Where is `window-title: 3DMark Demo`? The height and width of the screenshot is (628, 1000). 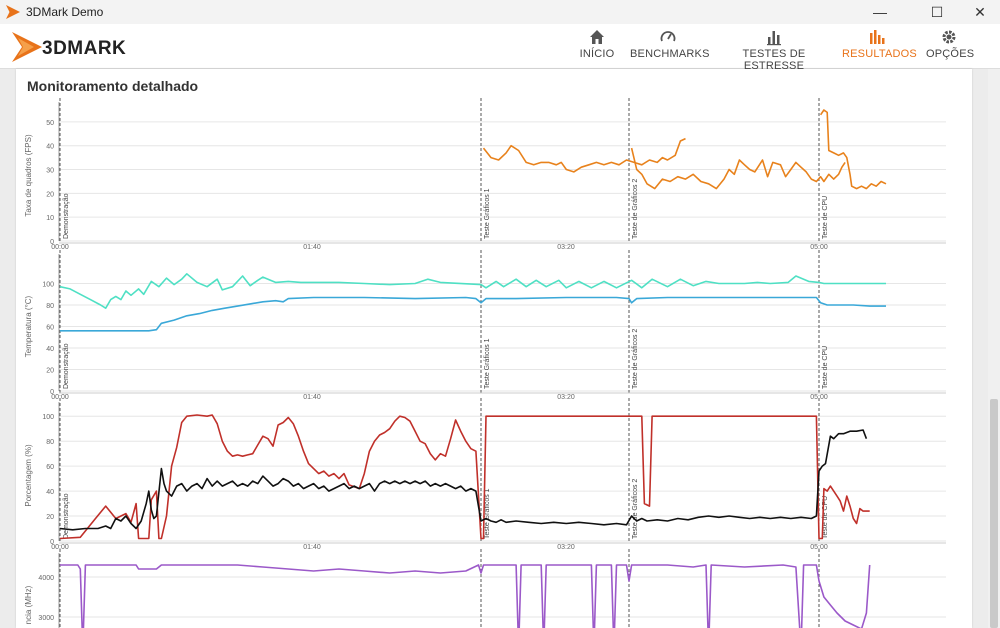 window-title: 3DMark Demo is located at coordinates (65, 12).